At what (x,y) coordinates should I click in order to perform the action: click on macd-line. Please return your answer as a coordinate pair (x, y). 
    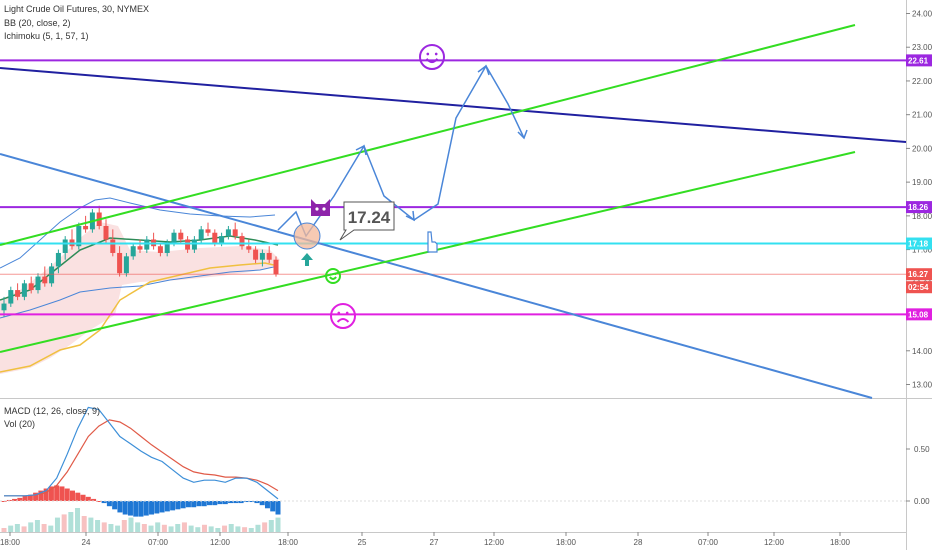
    Looking at the image, I should click on (141, 453).